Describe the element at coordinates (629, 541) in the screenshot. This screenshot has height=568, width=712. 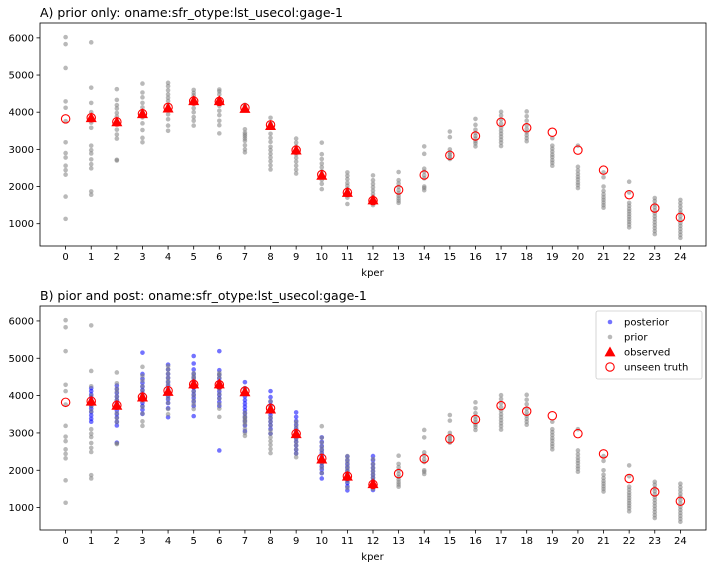
I see `x-tick-label: 22` at that location.